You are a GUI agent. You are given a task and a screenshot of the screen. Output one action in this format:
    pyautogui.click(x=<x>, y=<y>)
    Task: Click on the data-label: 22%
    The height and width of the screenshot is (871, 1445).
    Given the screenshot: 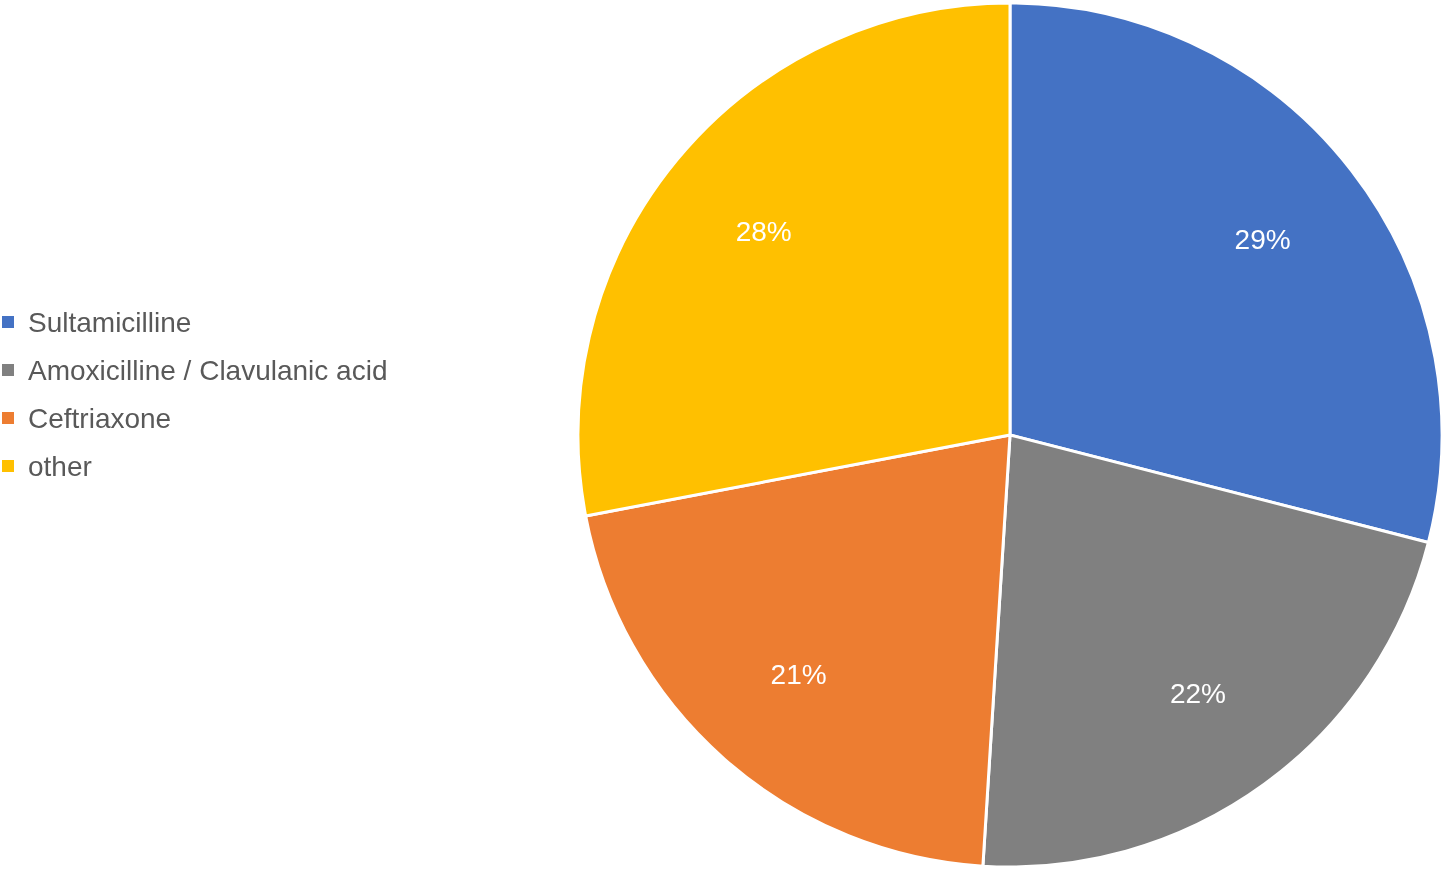 What is the action you would take?
    pyautogui.click(x=1197, y=694)
    